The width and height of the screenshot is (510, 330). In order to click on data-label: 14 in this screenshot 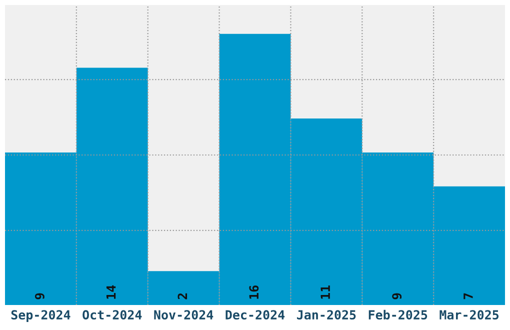, I will do `click(111, 292)`.